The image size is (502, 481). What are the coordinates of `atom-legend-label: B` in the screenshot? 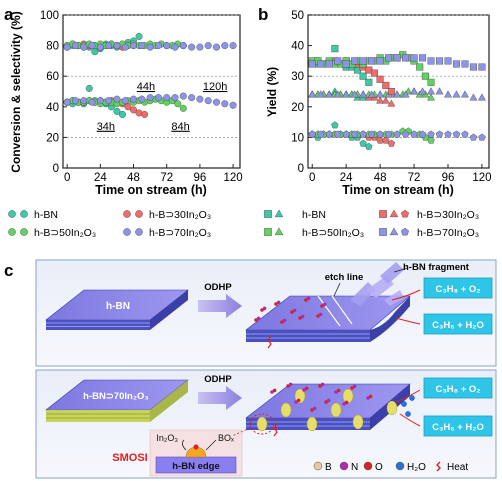 It's located at (328, 467).